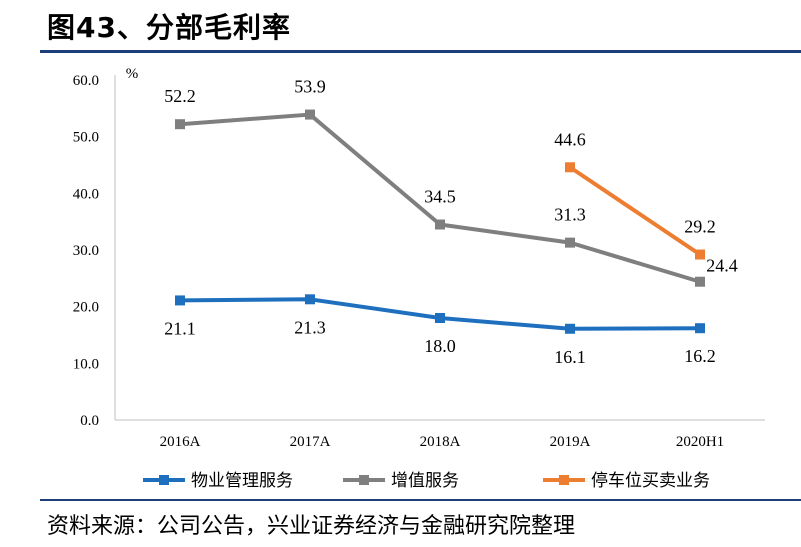 The width and height of the screenshot is (801, 547). Describe the element at coordinates (132, 74) in the screenshot. I see `y-unit-label: %` at that location.